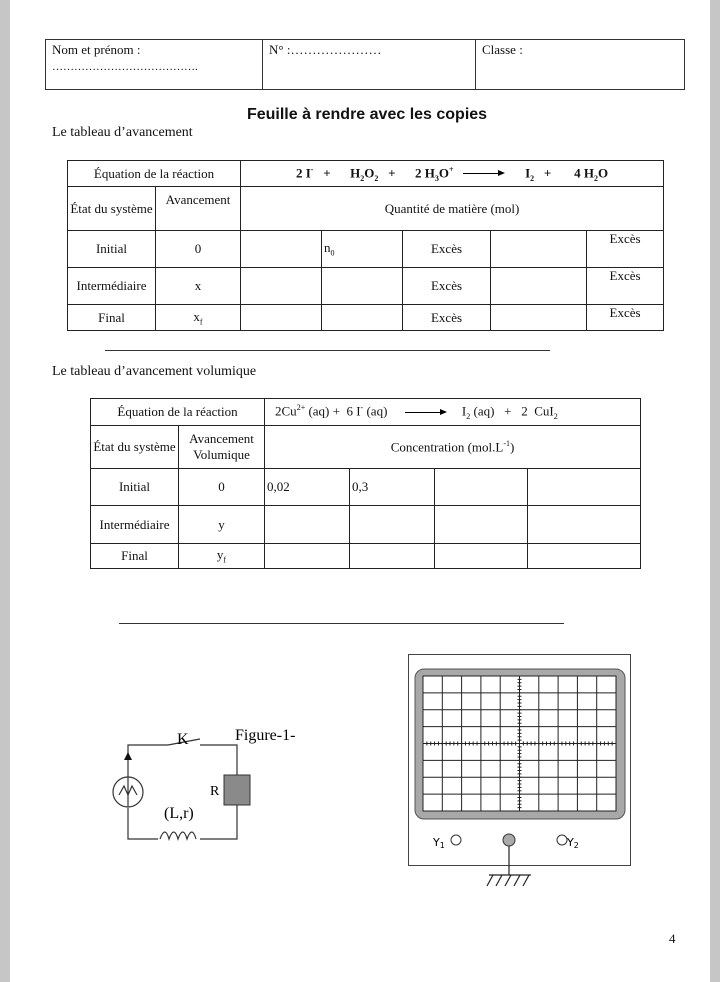 The width and height of the screenshot is (720, 982). Describe the element at coordinates (237, 790) in the screenshot. I see `resistor-icon` at that location.